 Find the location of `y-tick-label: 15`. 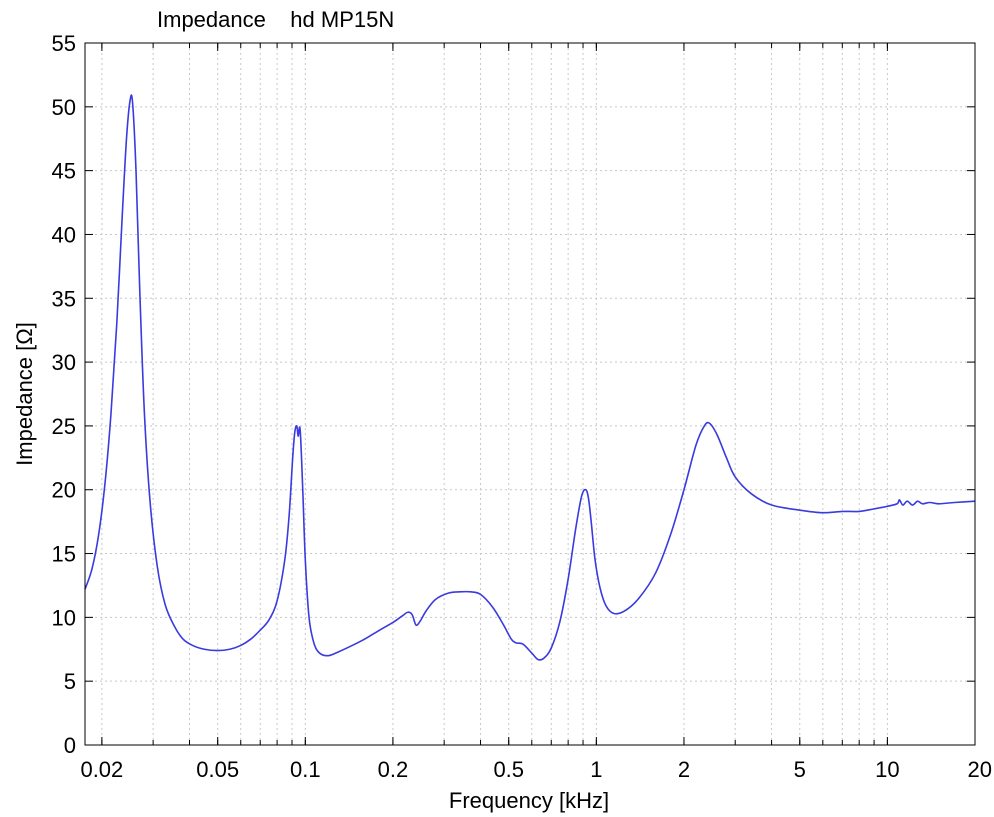

y-tick-label: 15 is located at coordinates (64, 554).